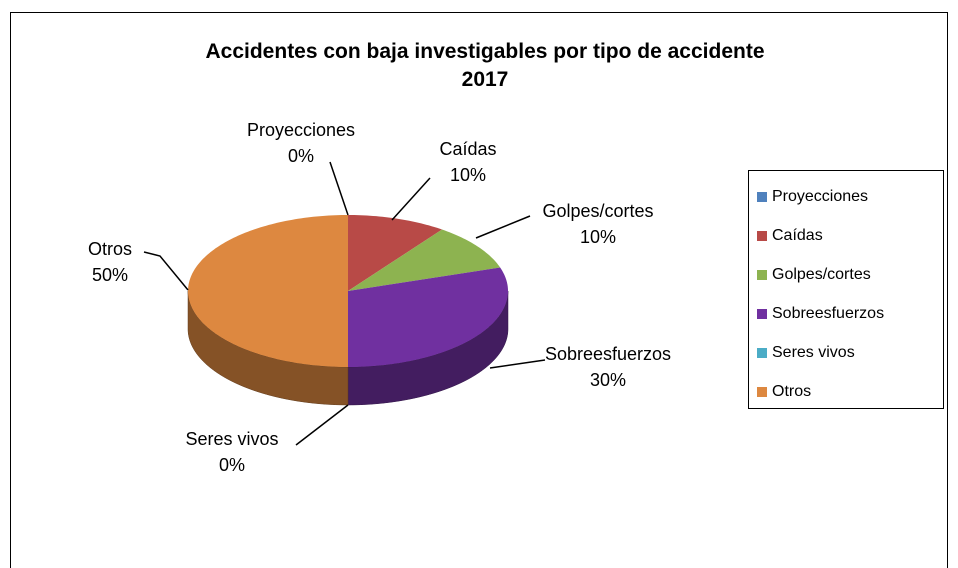 This screenshot has height=568, width=958. What do you see at coordinates (301, 130) in the screenshot?
I see `data-label-name: Proyecciones` at bounding box center [301, 130].